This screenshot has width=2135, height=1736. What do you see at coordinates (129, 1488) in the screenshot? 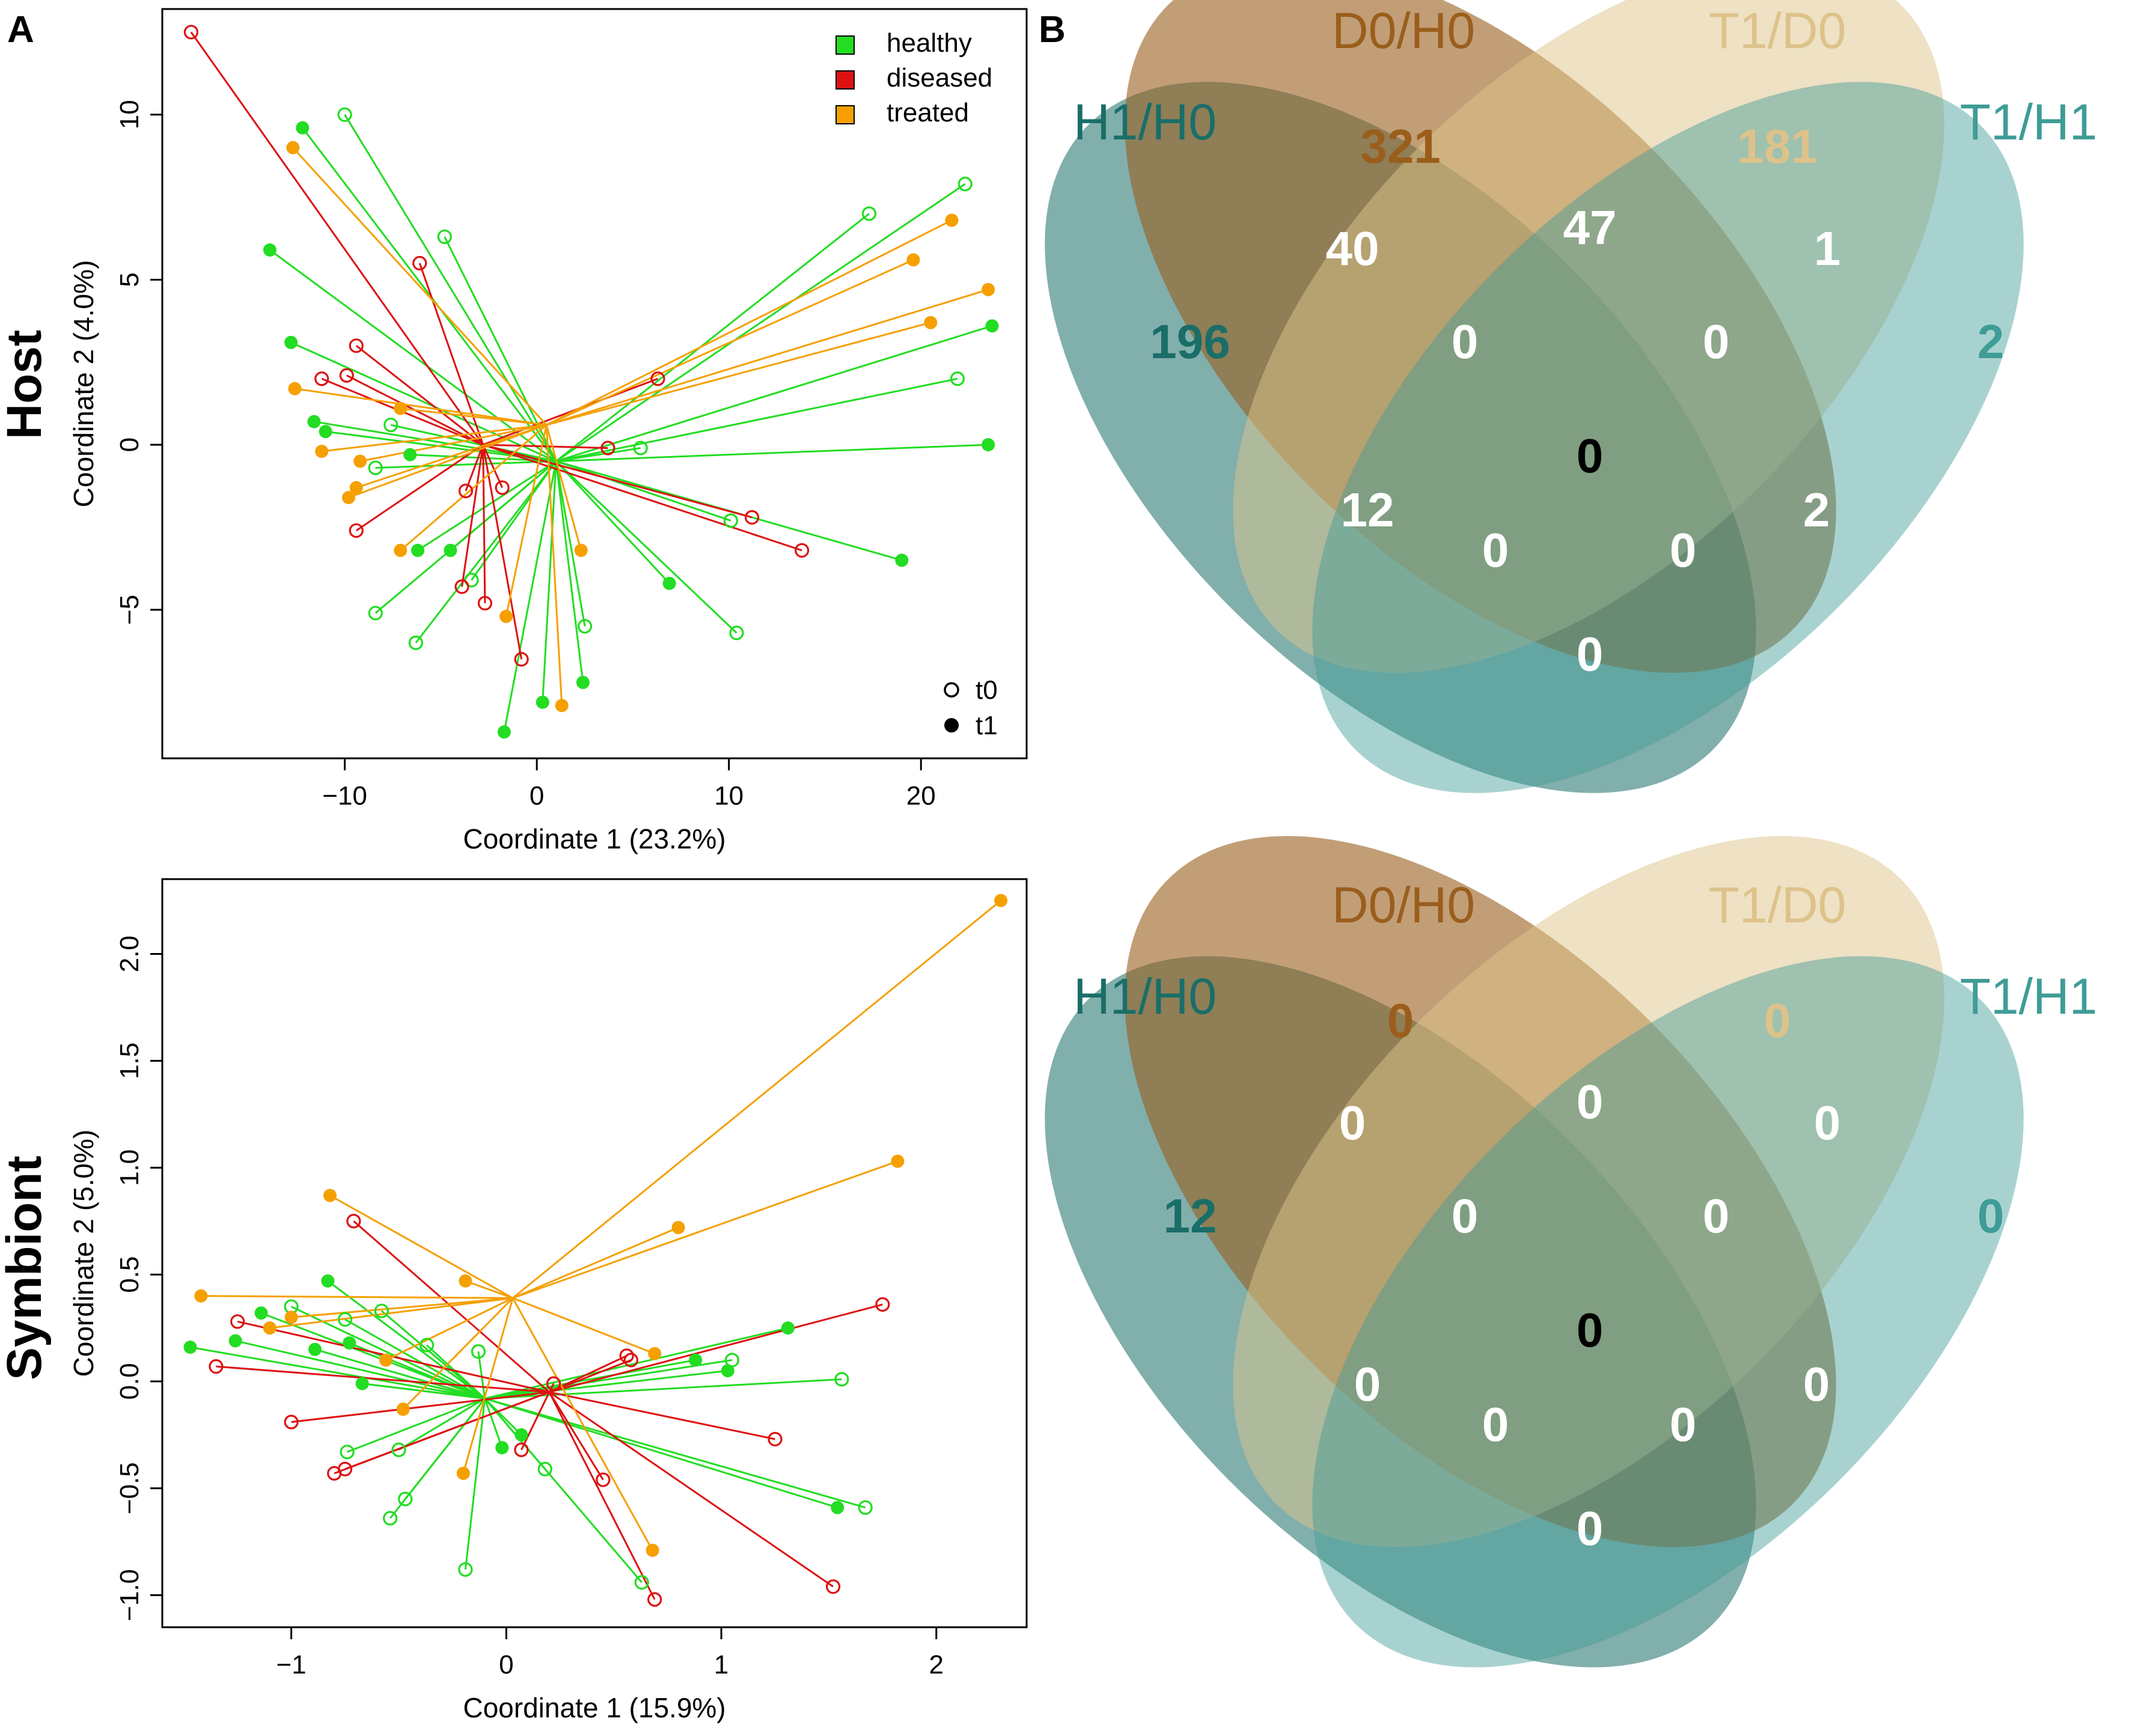
I see `y-tick-label: −0.5` at bounding box center [129, 1488].